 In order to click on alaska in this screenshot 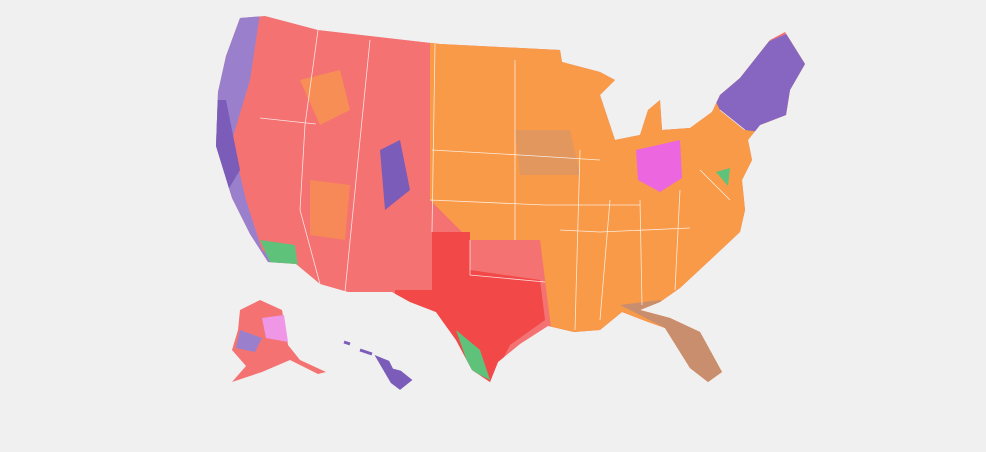, I will do `click(279, 341)`.